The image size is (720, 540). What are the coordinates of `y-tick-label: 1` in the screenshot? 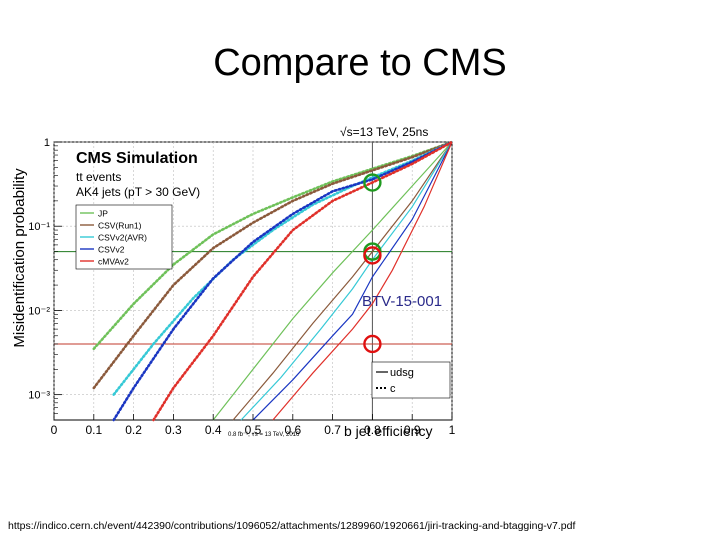 It's located at (47, 143).